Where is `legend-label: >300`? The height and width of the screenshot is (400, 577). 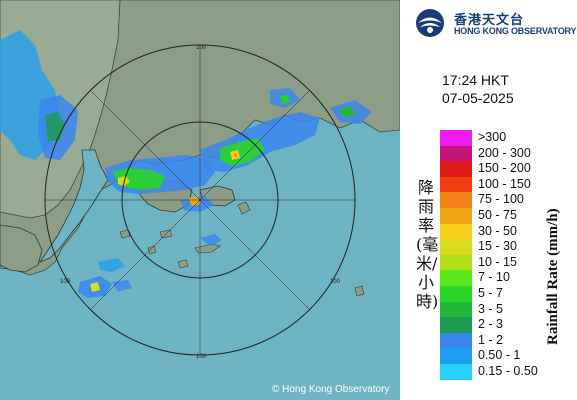
legend-label: >300 is located at coordinates (492, 137).